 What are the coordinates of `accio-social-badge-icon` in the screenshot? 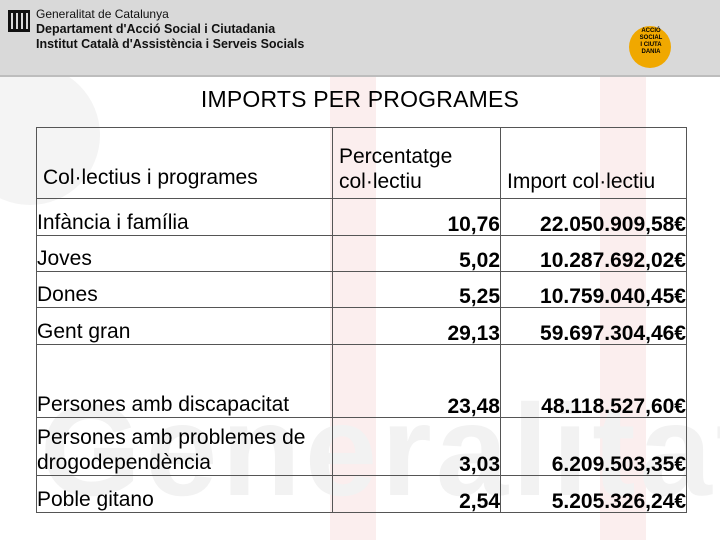 It's located at (650, 47).